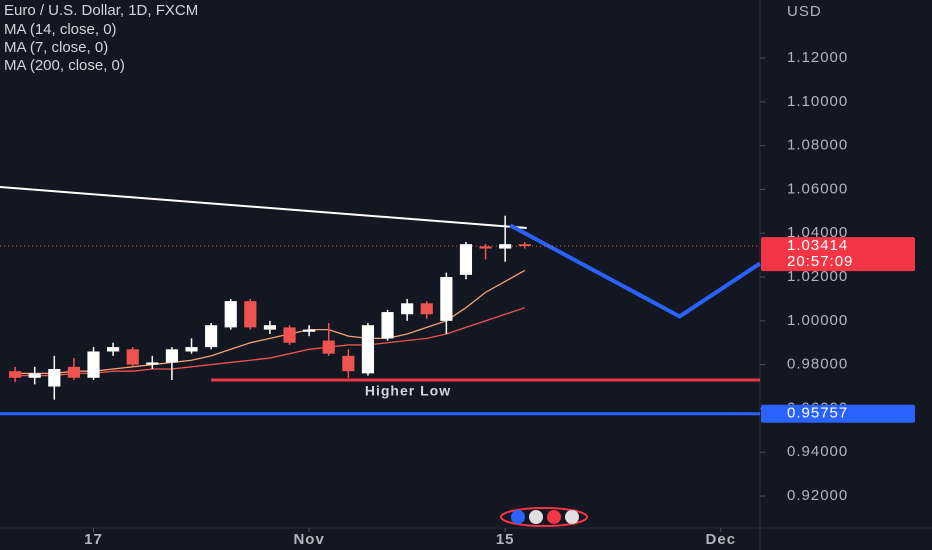 This screenshot has height=550, width=932. What do you see at coordinates (635, 271) in the screenshot?
I see `projection-line` at bounding box center [635, 271].